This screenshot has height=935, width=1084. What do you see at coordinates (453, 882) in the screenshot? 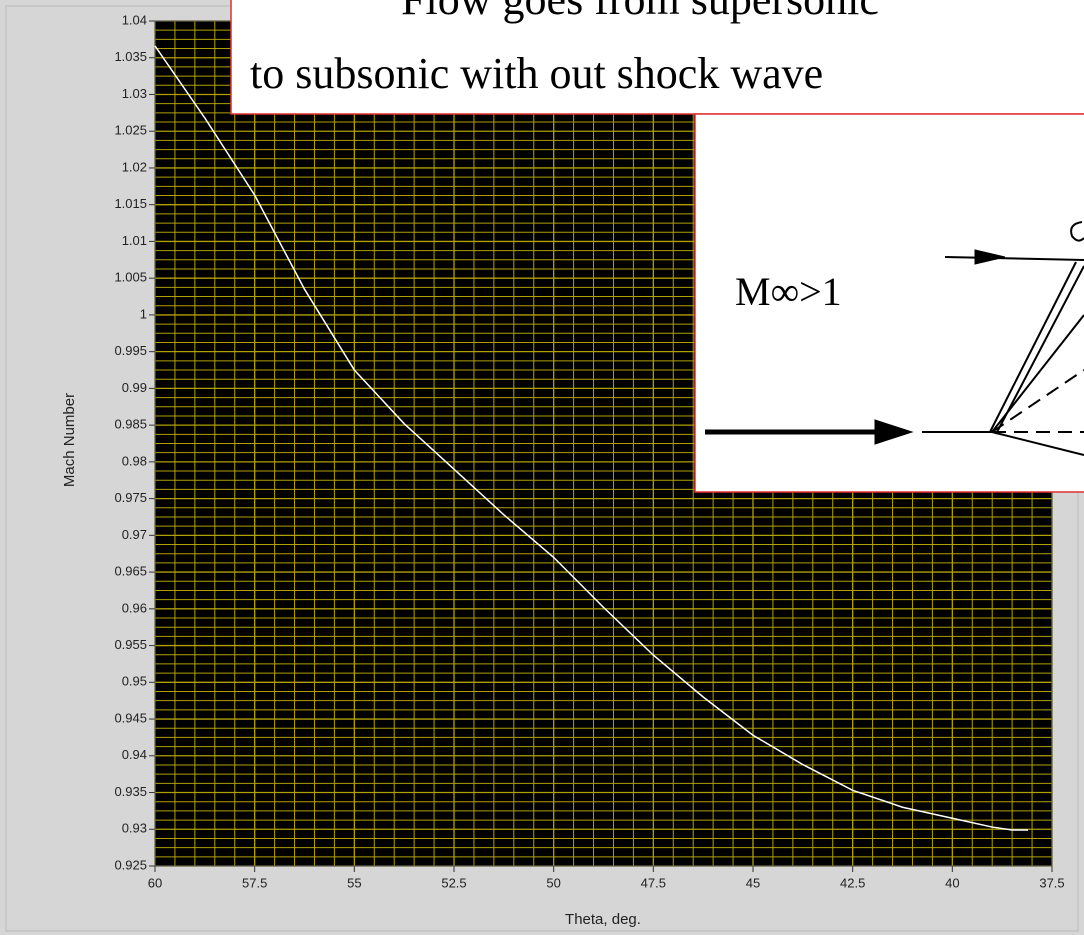
I see `x-tick-label: 52.5` at bounding box center [453, 882].